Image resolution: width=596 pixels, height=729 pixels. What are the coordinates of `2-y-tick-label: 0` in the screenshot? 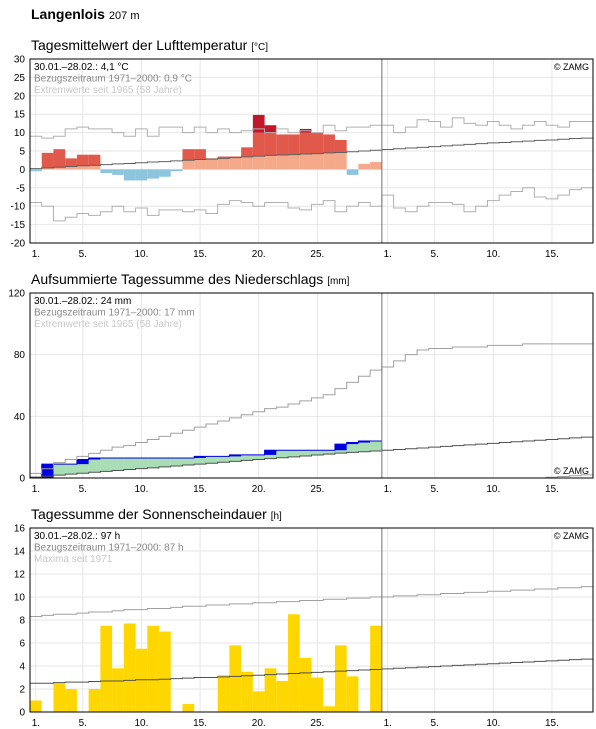 It's located at (22, 713).